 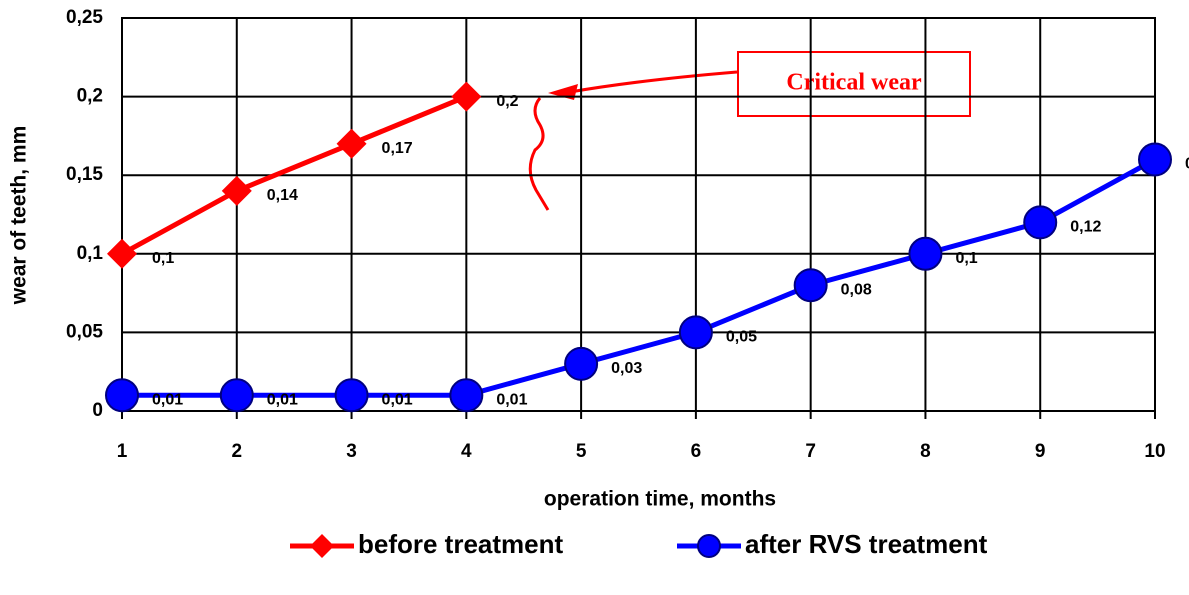 What do you see at coordinates (925, 451) in the screenshot?
I see `x-tick-label: 8` at bounding box center [925, 451].